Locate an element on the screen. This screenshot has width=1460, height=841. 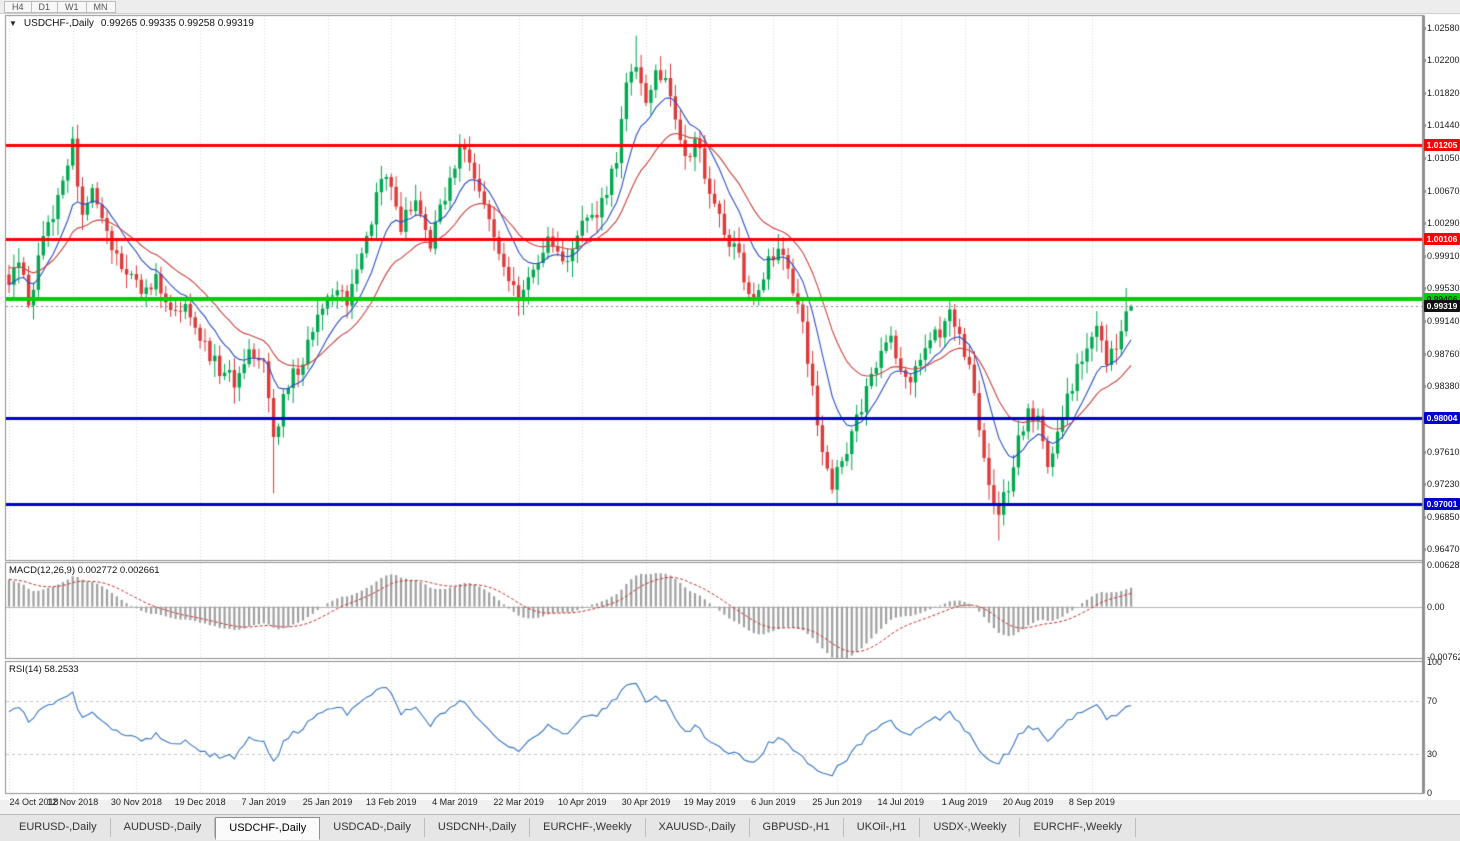
price-axis-label: 0.96850 is located at coordinates (1443, 516).